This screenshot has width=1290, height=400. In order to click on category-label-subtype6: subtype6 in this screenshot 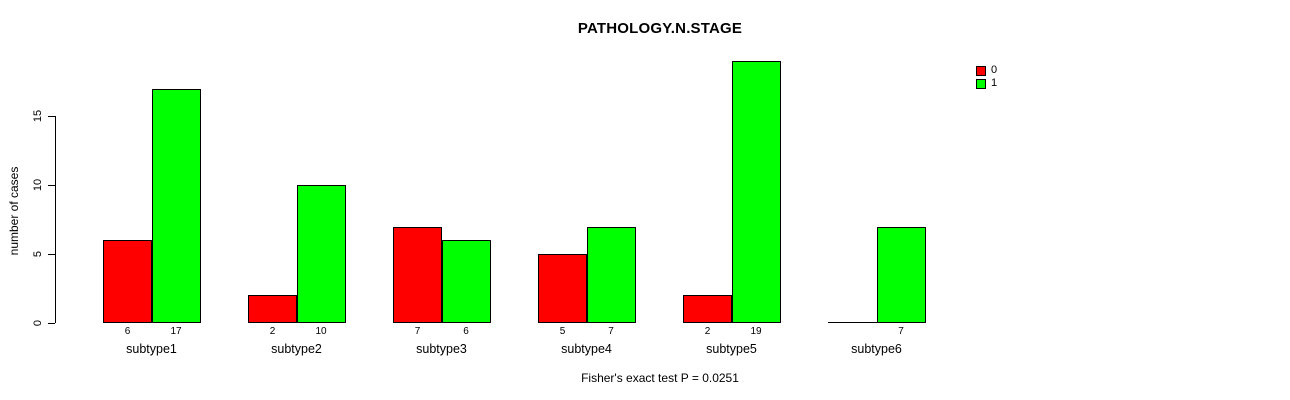, I will do `click(876, 349)`.